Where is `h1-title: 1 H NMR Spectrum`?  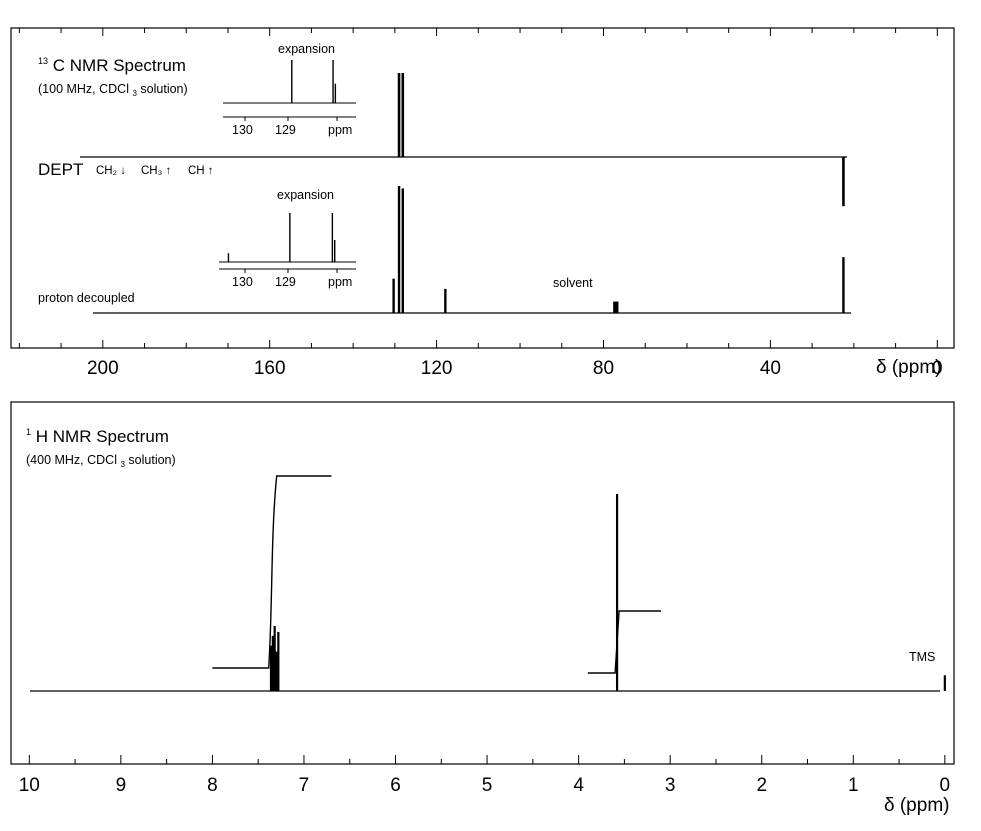 h1-title: 1 H NMR Spectrum is located at coordinates (97, 433).